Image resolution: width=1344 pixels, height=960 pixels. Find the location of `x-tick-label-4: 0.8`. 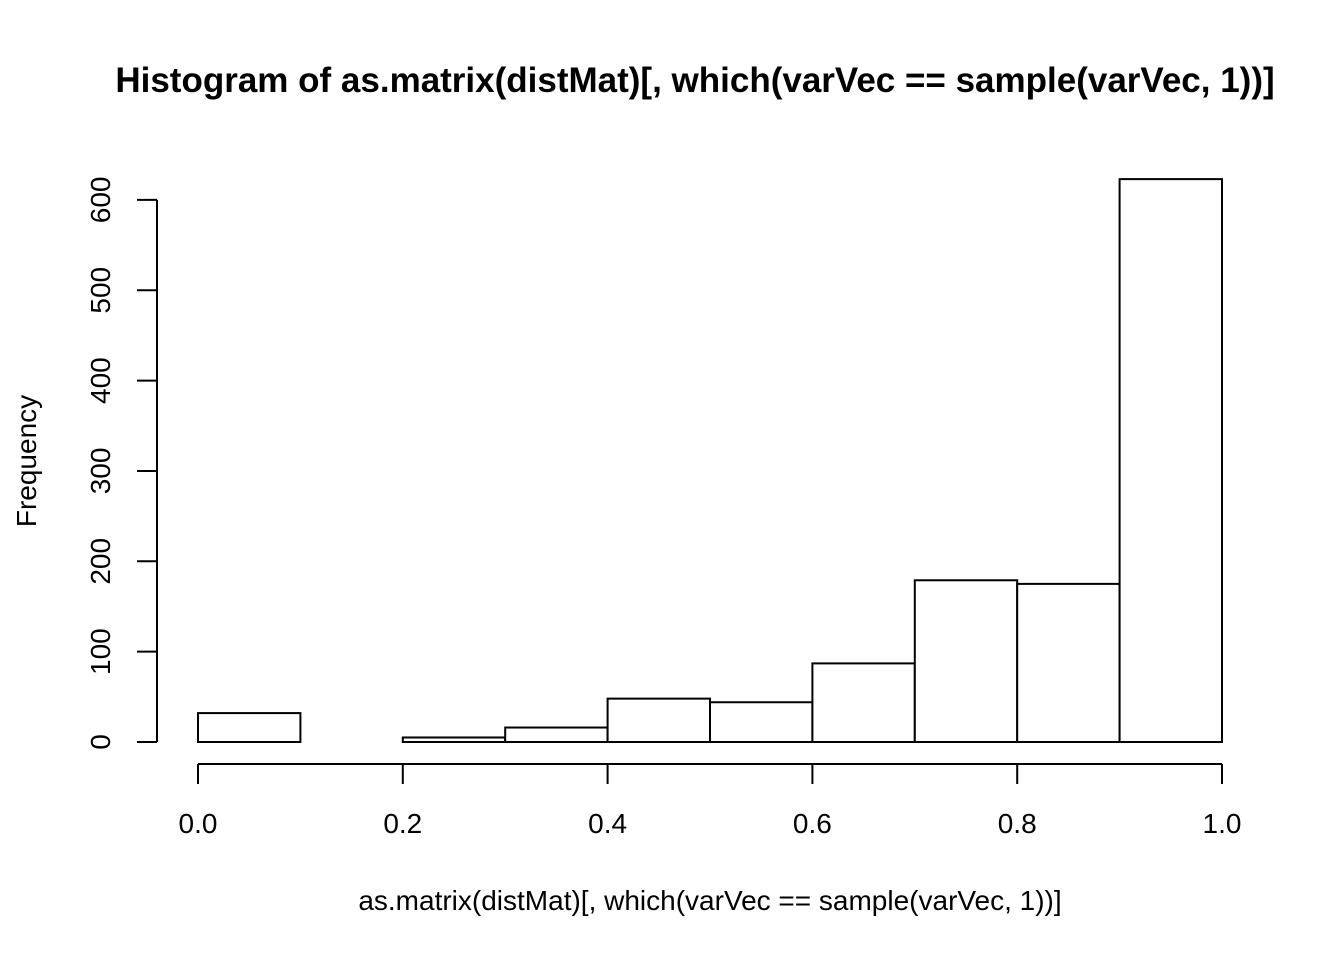

x-tick-label-4: 0.8 is located at coordinates (1017, 823).